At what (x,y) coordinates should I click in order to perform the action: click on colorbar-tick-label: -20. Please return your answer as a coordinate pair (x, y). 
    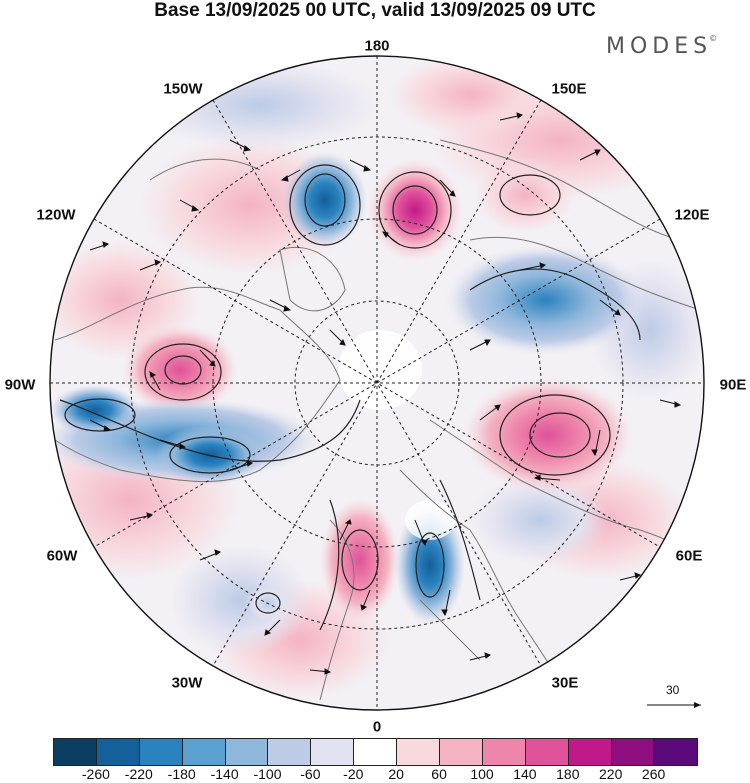
    Looking at the image, I should click on (353, 774).